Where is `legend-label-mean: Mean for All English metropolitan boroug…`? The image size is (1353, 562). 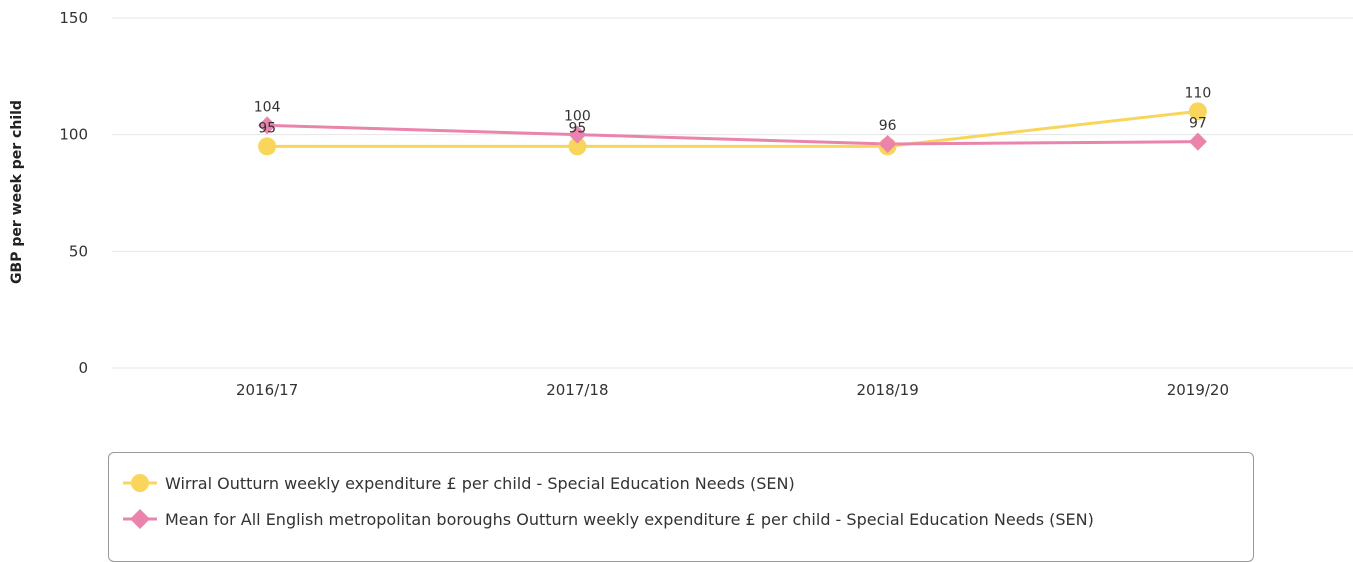
legend-label-mean: Mean for All English metropolitan boroug… is located at coordinates (629, 519).